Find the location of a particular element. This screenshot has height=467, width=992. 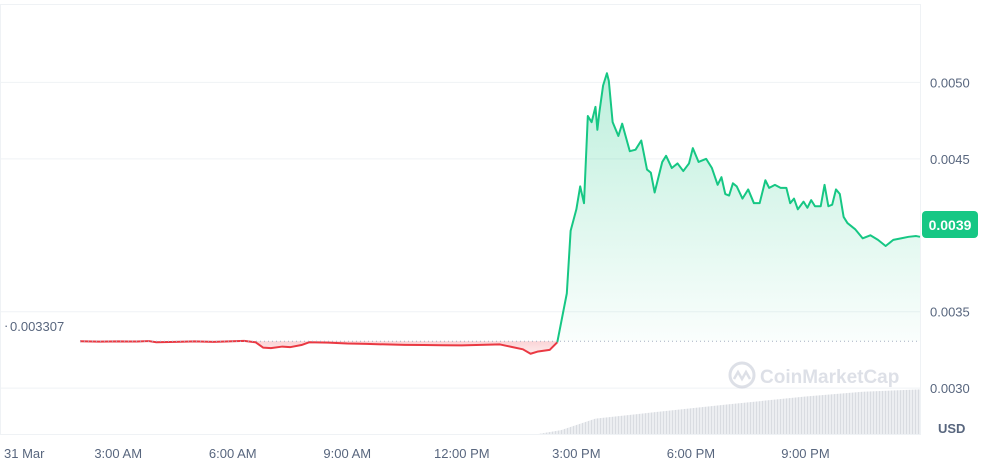

down-area-fill is located at coordinates (319, 347).